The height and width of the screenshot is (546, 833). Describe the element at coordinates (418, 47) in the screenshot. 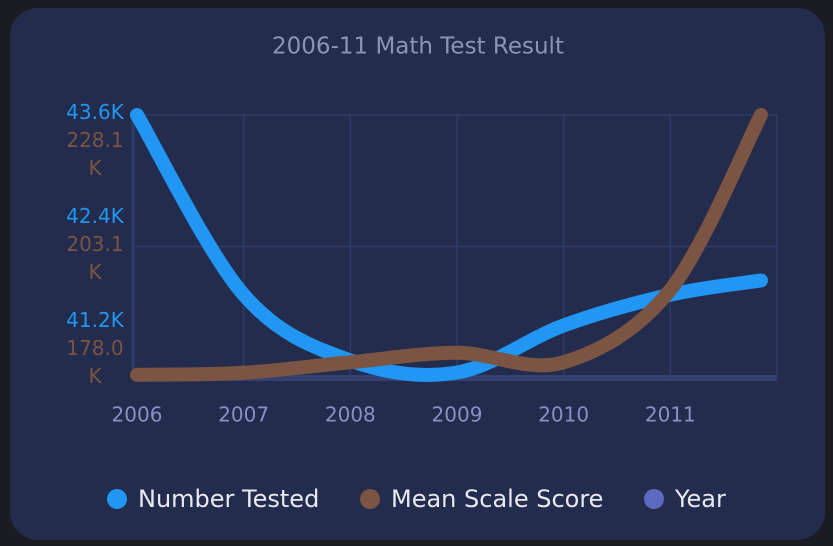

I see `chart-title: 2006-11 Math Test Result` at that location.